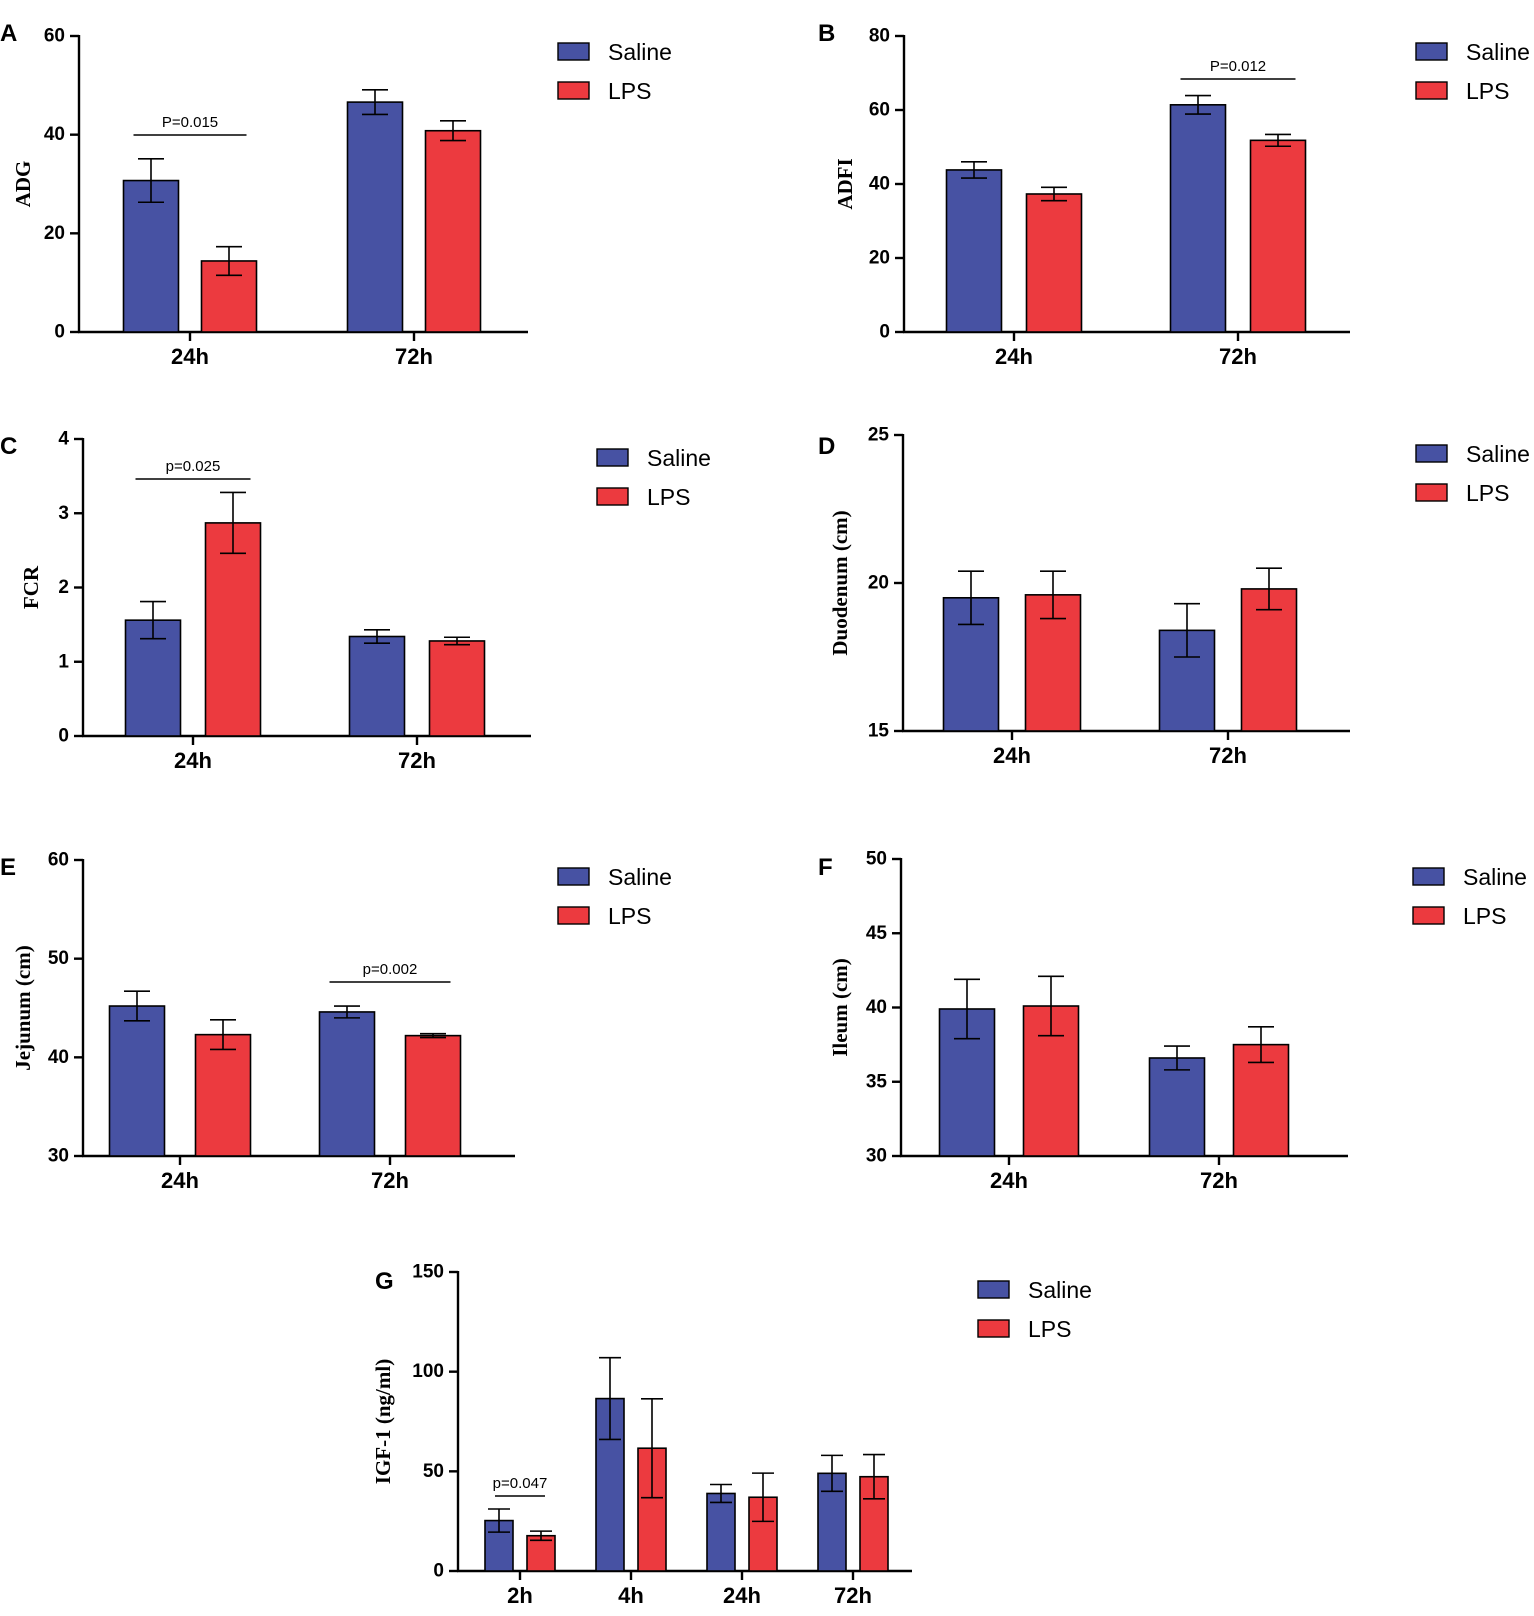 The width and height of the screenshot is (1534, 1616). I want to click on panel-d: D Duodenum (cm) 15 20 25 24h 72h Saline LPS, so click(1174, 597).